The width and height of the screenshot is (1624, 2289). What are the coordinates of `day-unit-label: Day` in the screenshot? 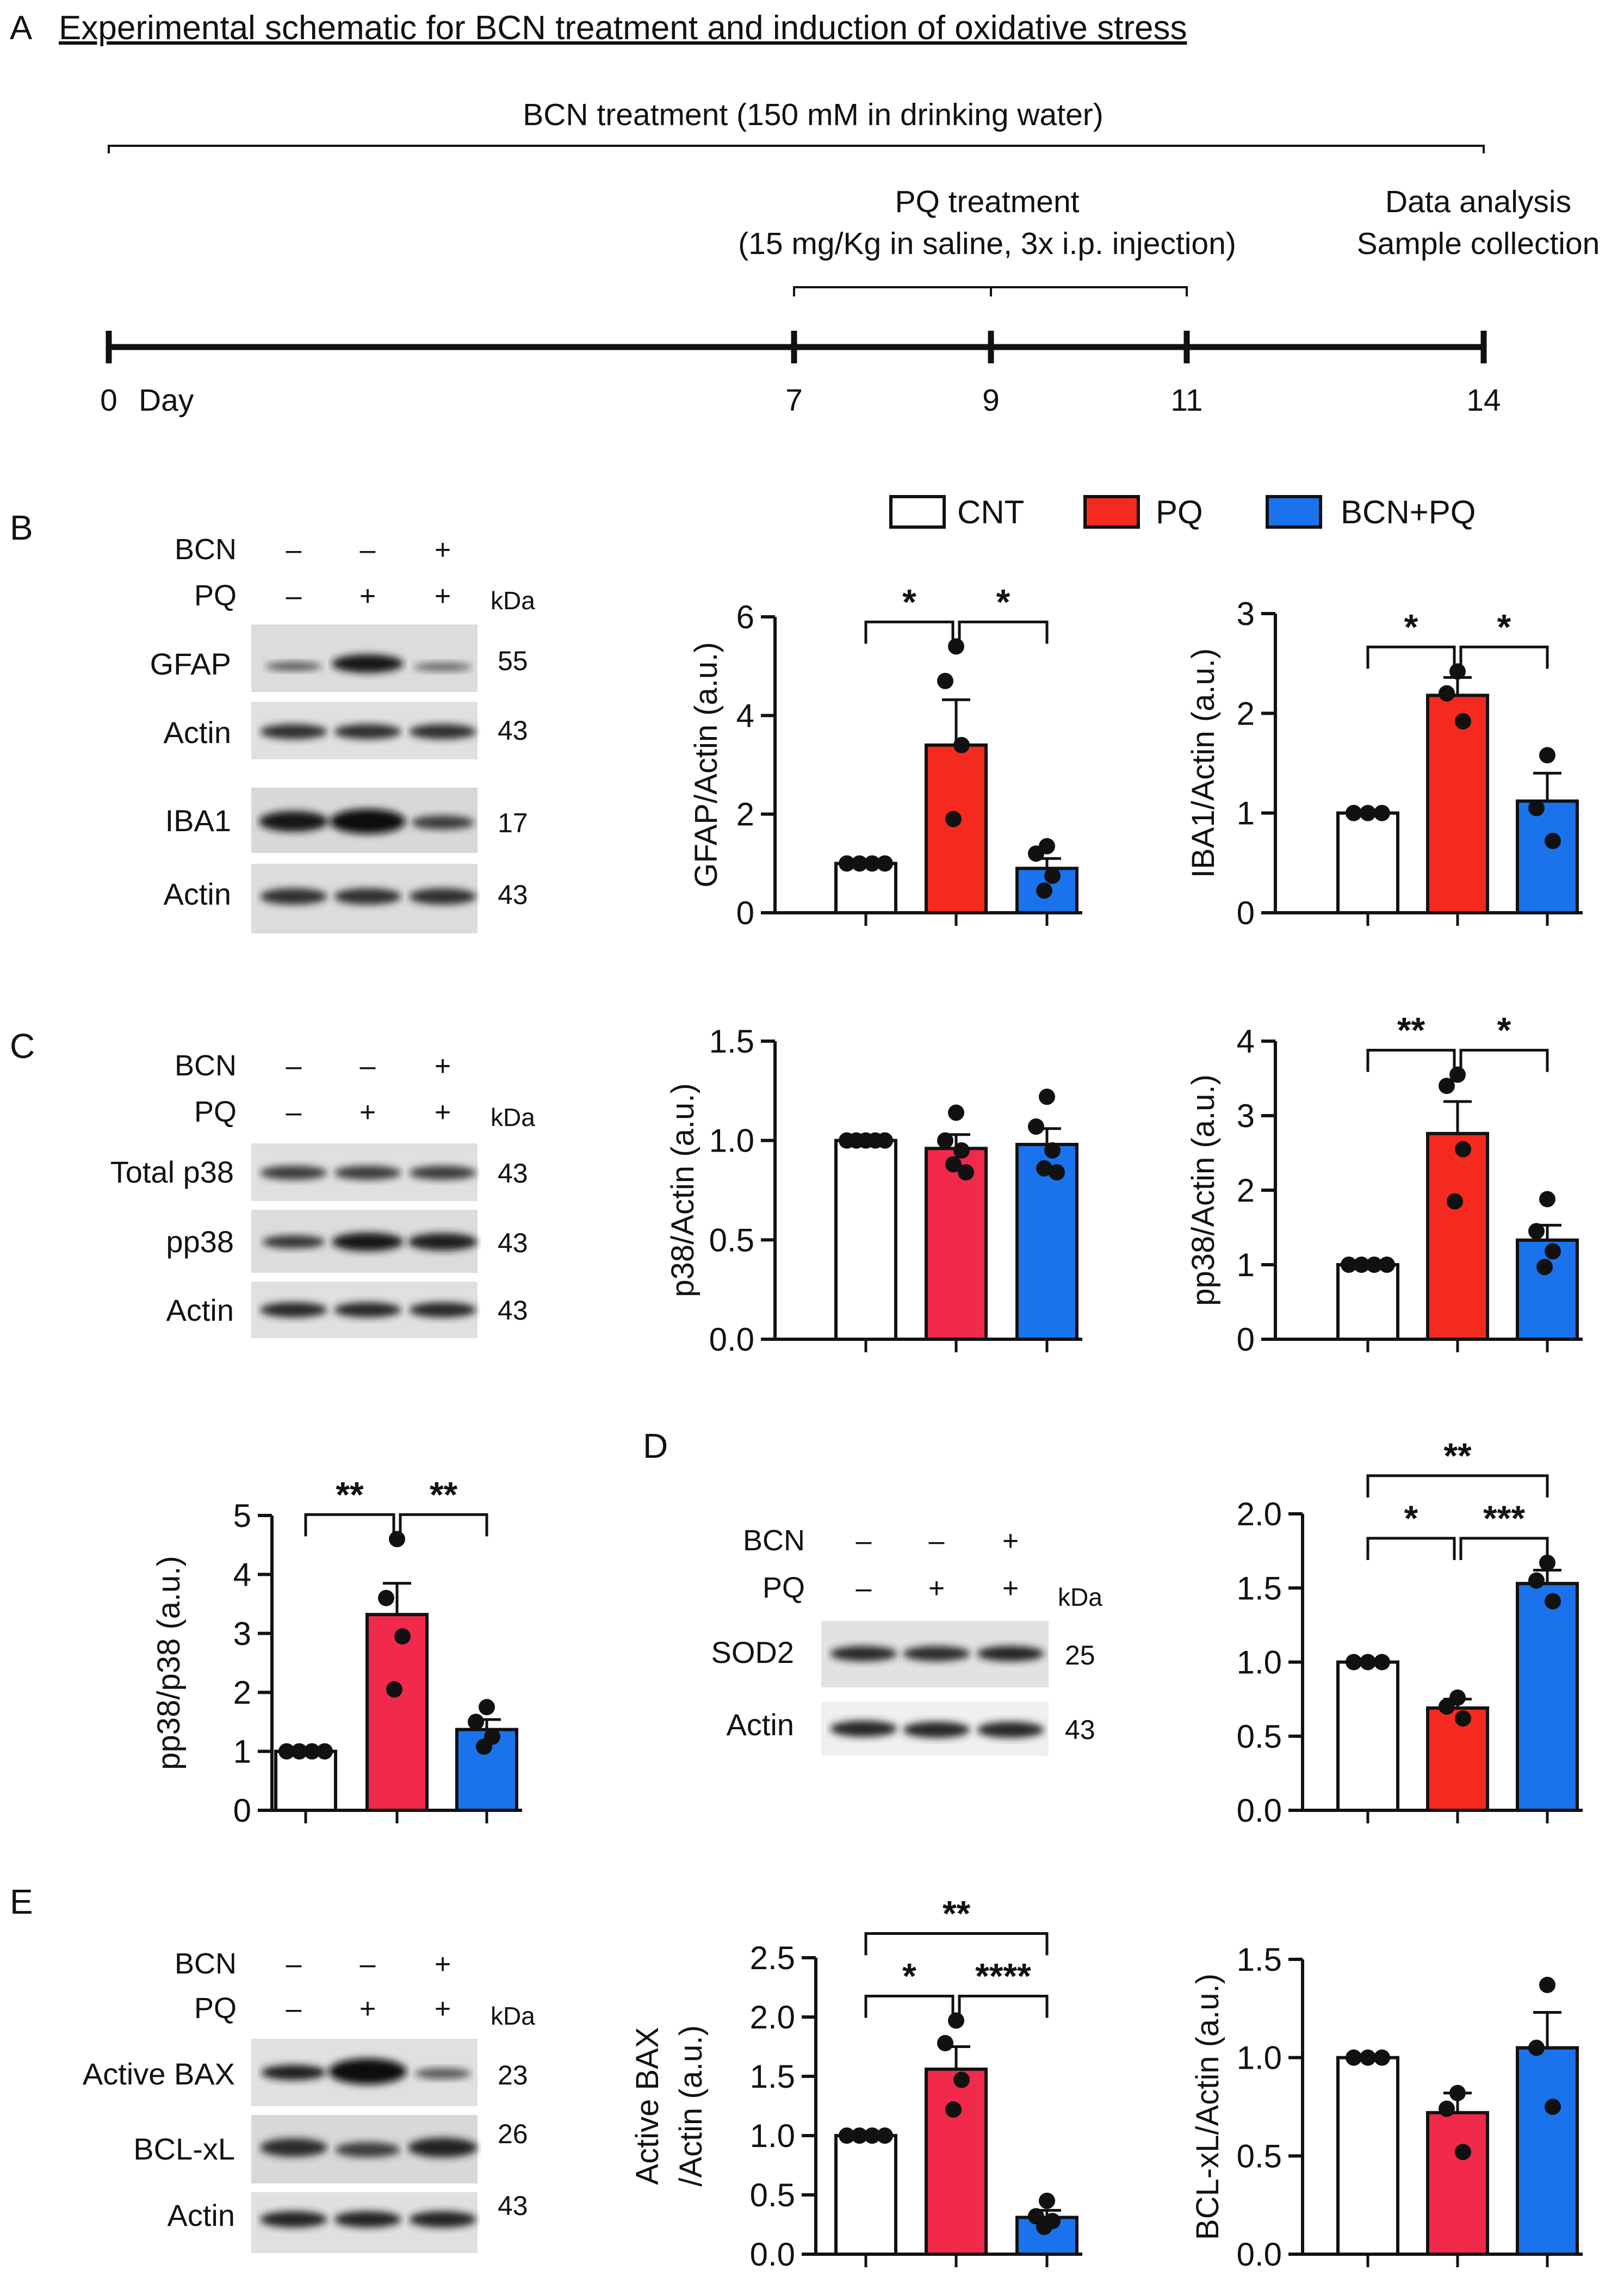 It's located at (166, 401).